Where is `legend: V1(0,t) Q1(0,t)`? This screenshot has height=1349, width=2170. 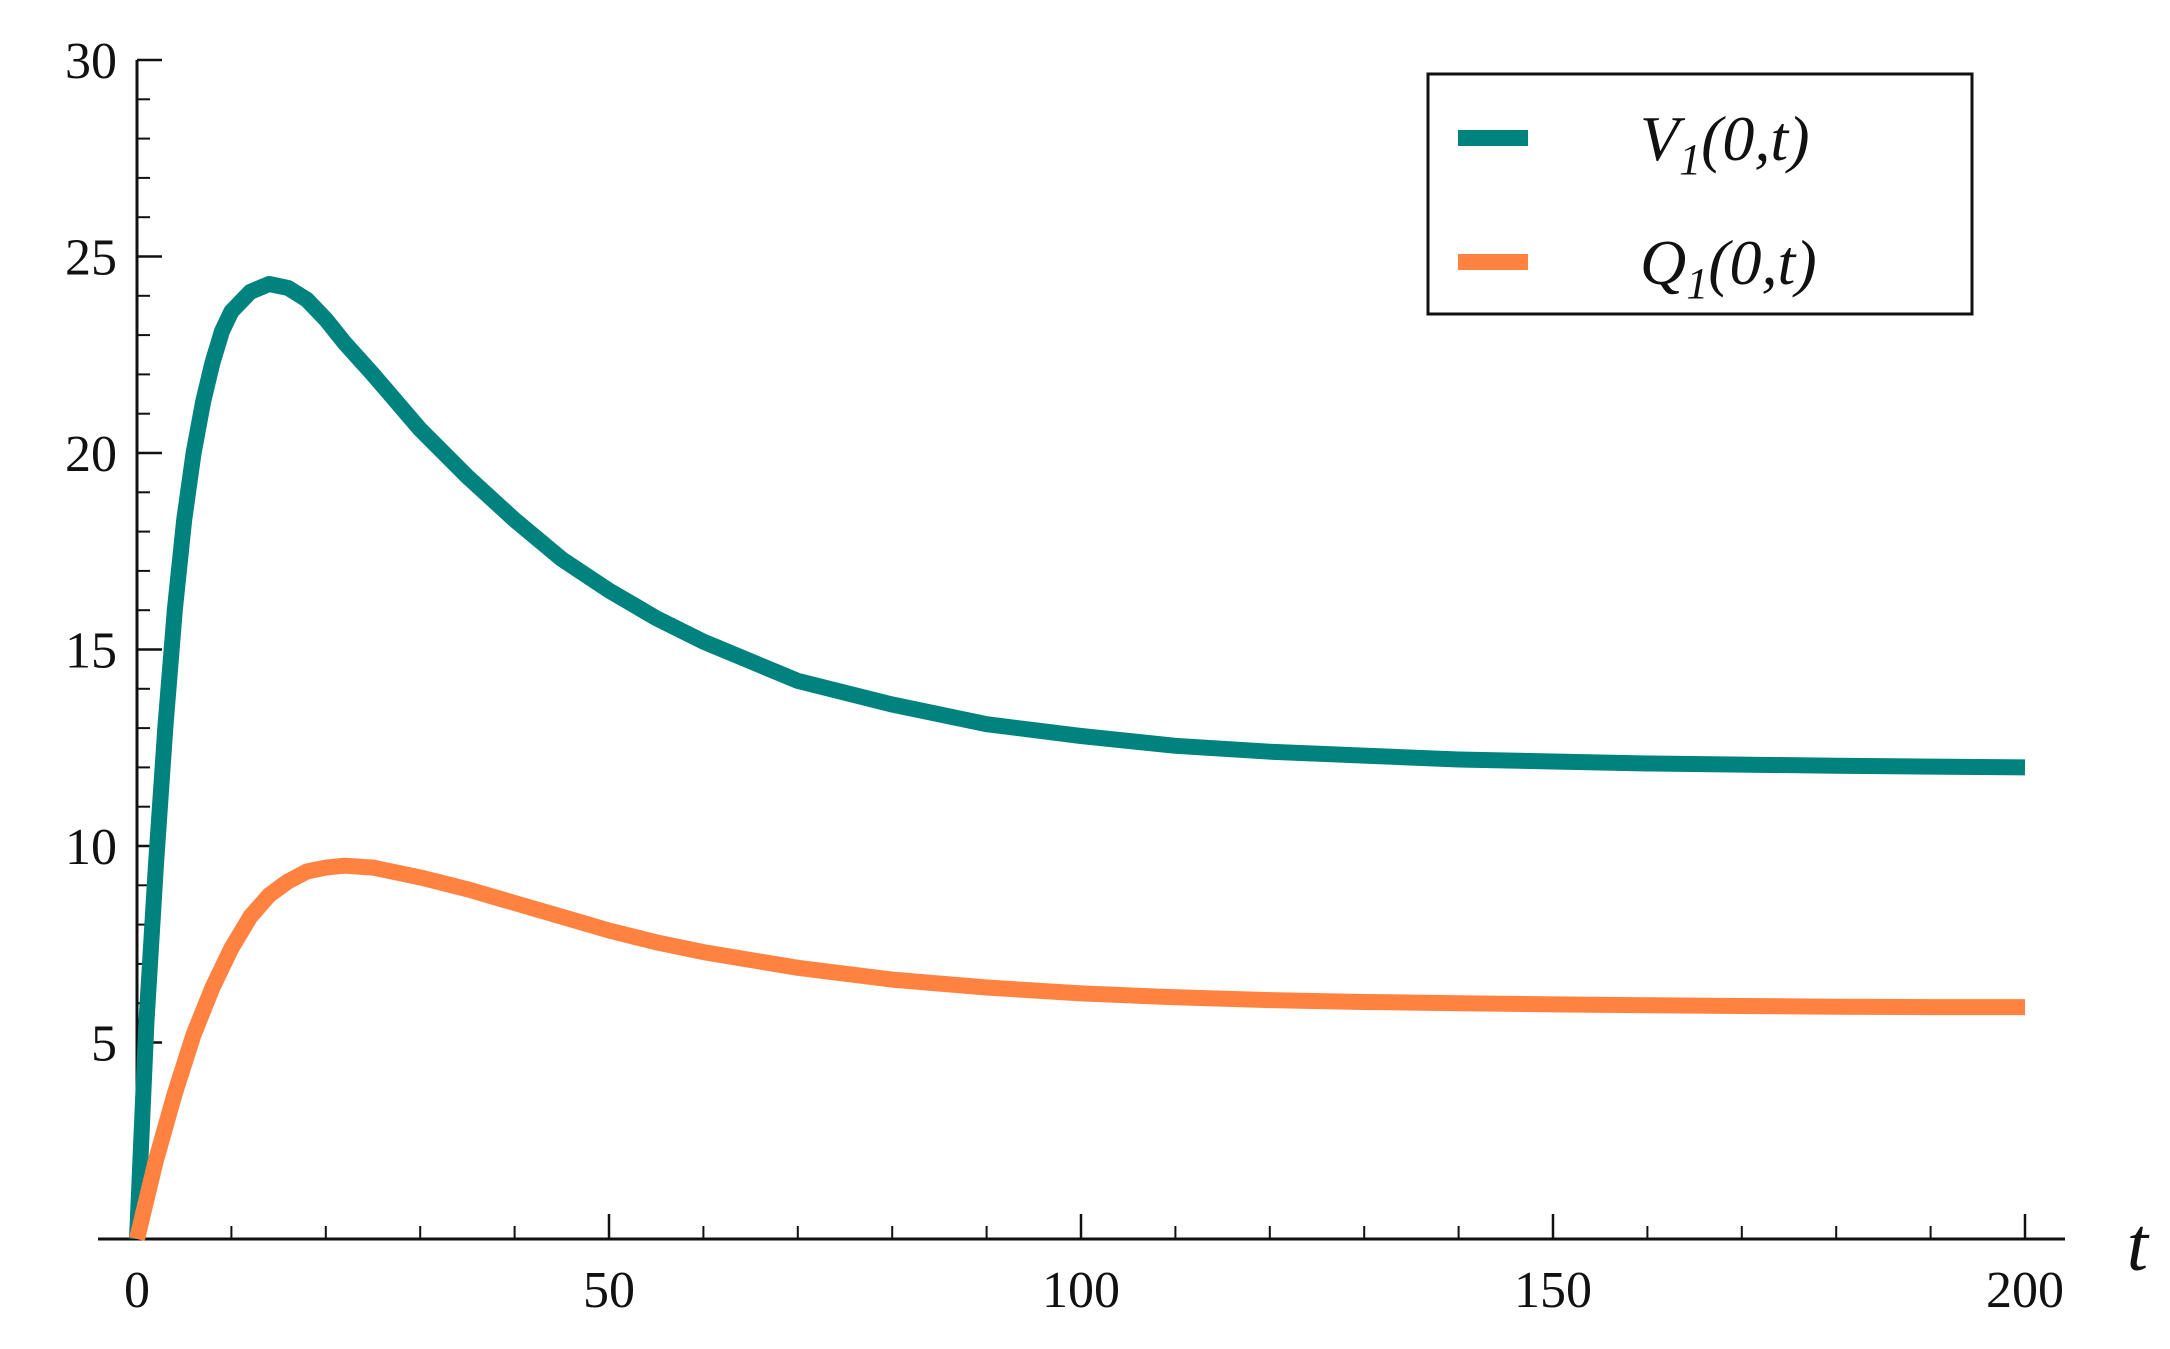 legend: V1(0,t) Q1(0,t) is located at coordinates (1700, 194).